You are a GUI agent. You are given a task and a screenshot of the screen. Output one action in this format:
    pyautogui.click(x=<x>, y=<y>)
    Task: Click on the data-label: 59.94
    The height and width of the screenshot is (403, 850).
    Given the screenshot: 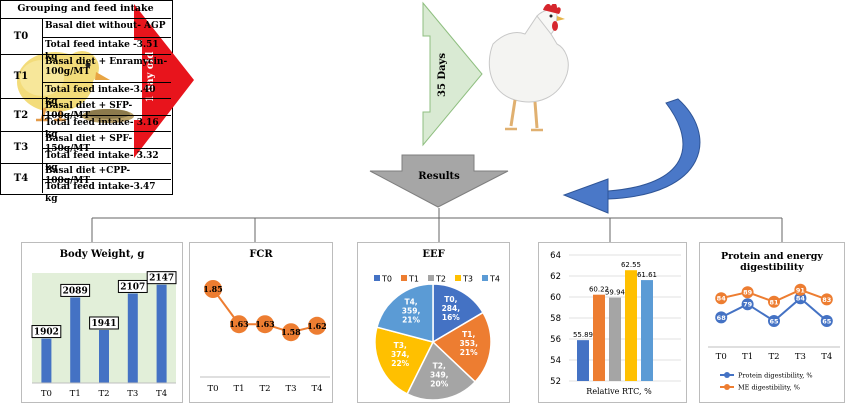 What is the action you would take?
    pyautogui.click(x=615, y=293)
    